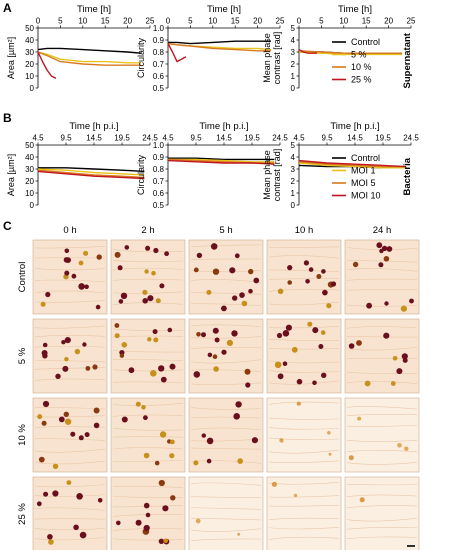 This screenshot has height=550, width=459. I want to click on y-tick-label: 10, so click(29, 76).